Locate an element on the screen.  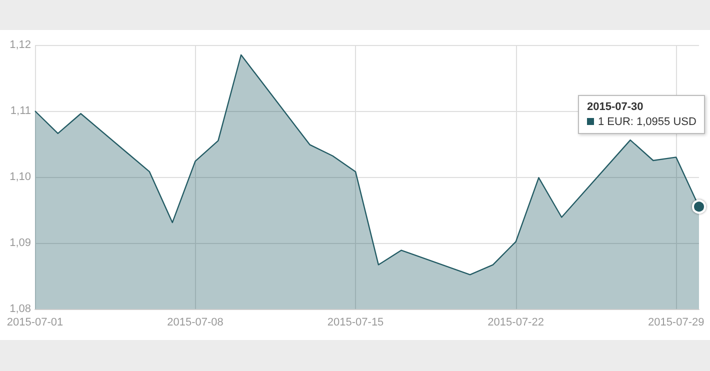
annotation: 1 EUR: 1,0955 USD is located at coordinates (646, 122).